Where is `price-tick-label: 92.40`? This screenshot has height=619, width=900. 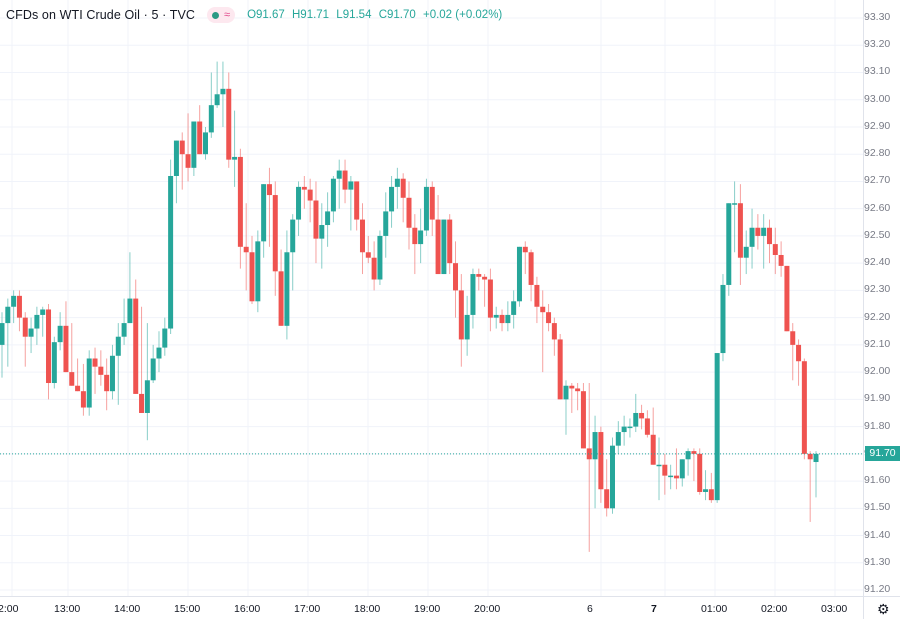
price-tick-label: 92.40 is located at coordinates (877, 262).